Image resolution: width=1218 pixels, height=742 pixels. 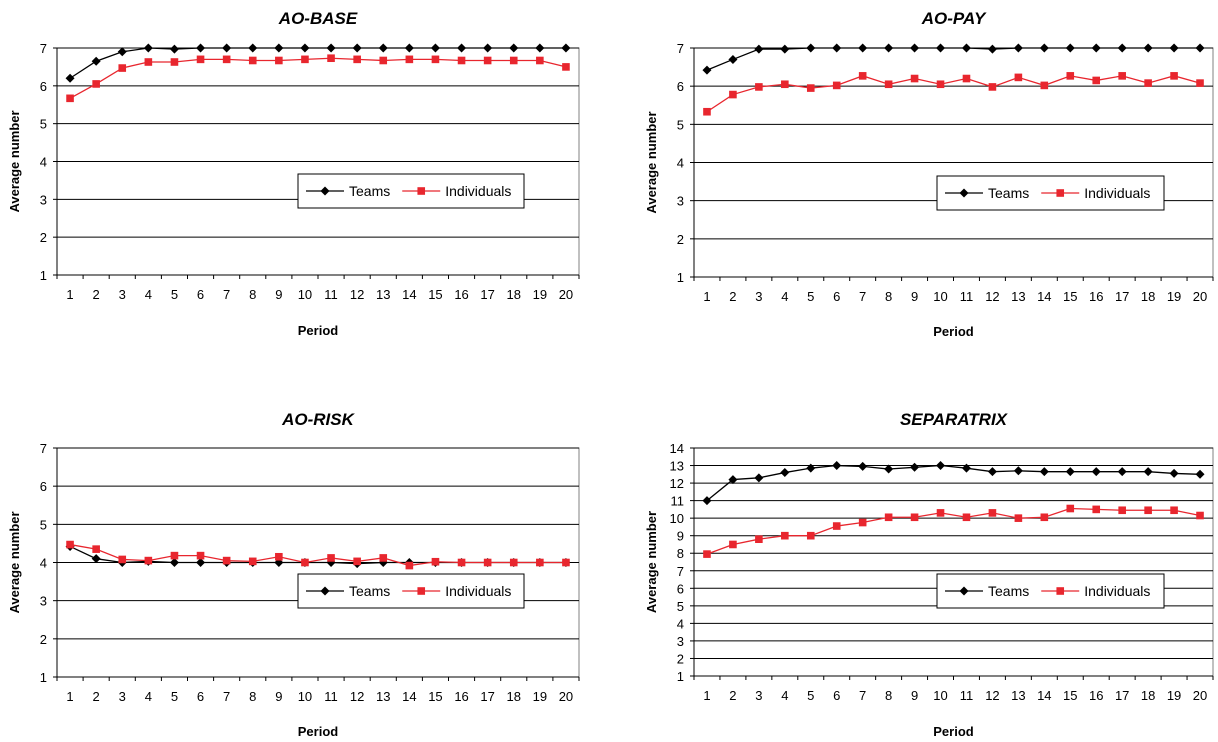 I want to click on y-tick-label: 10, so click(x=677, y=518).